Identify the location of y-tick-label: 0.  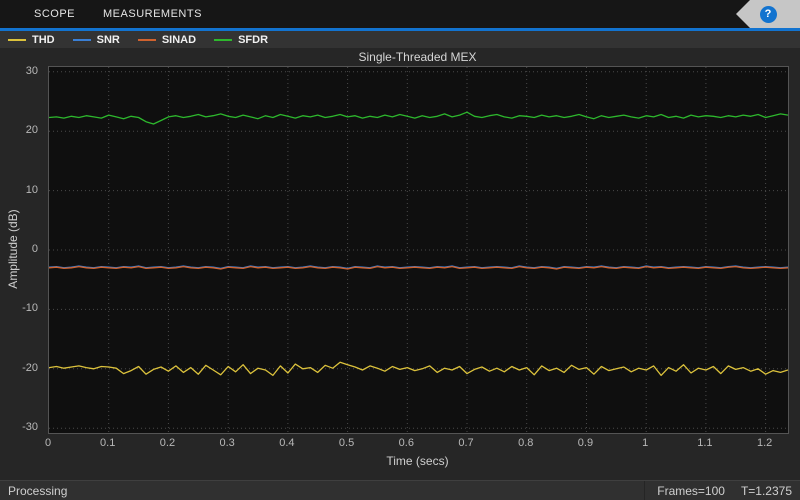
(34, 249).